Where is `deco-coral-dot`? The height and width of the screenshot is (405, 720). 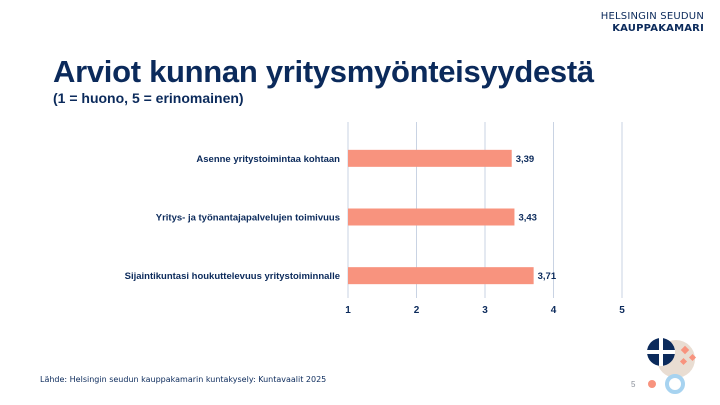
deco-coral-dot is located at coordinates (652, 384).